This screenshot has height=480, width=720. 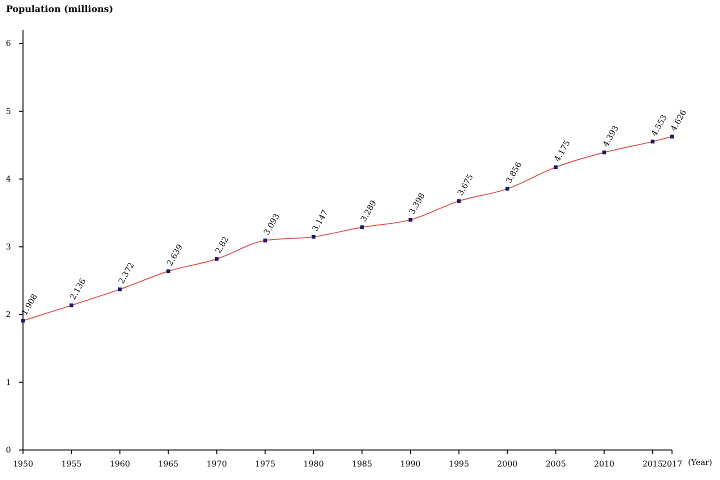 What do you see at coordinates (8, 179) in the screenshot?
I see `y-tick-label: 4` at bounding box center [8, 179].